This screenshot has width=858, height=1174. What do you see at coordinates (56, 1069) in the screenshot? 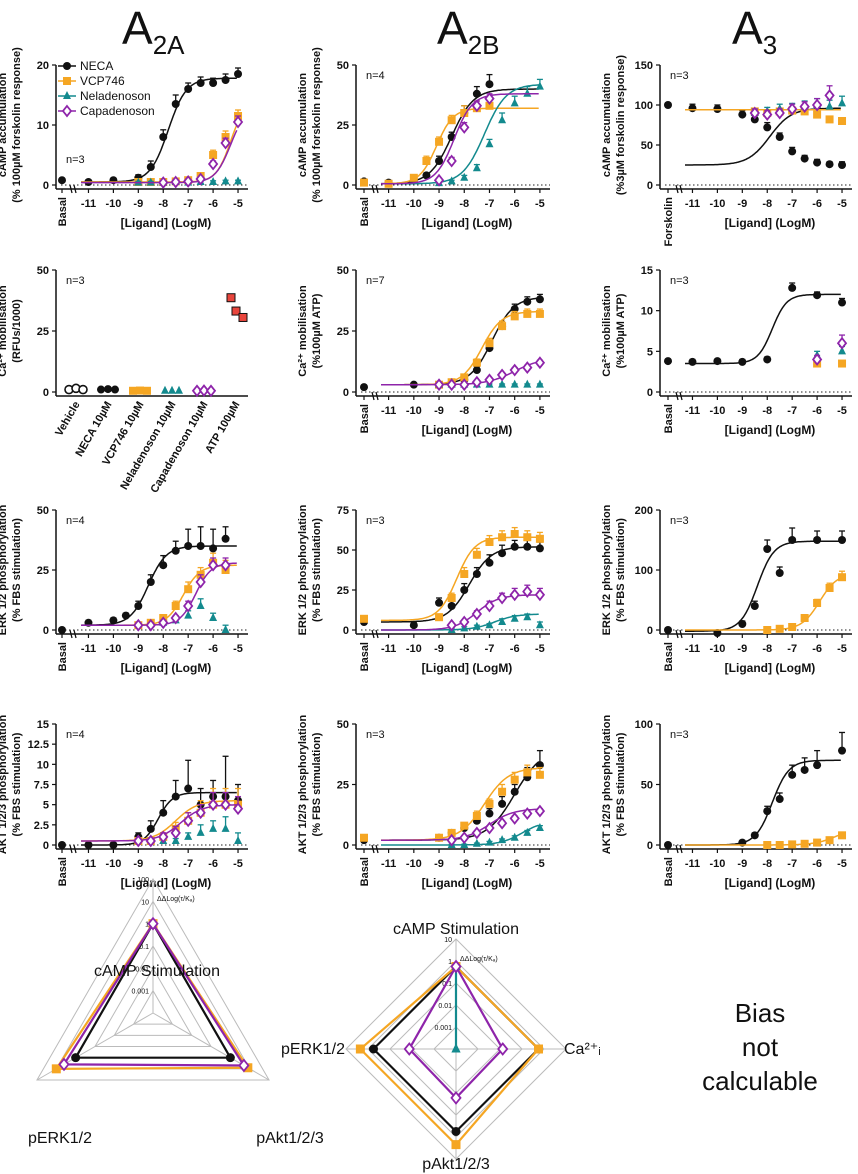
I see `radar-point-vcp746` at bounding box center [56, 1069].